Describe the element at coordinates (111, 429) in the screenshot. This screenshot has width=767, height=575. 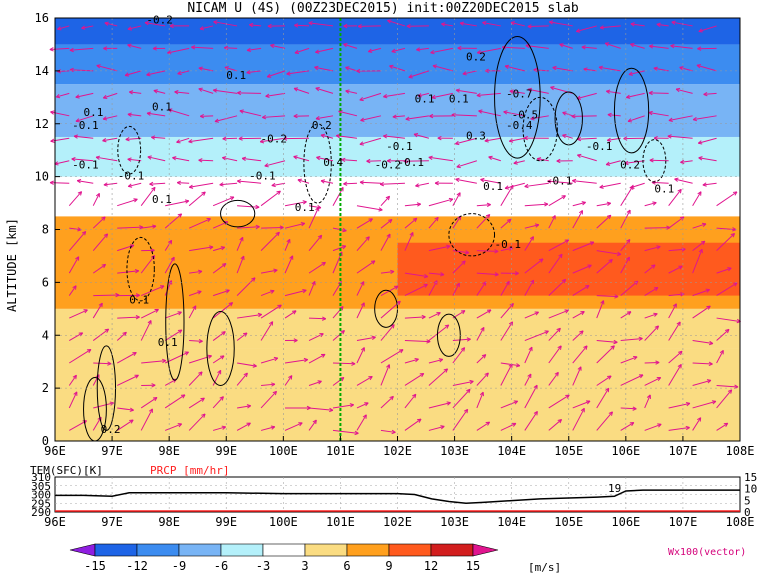
I see `contour-label: 0.2` at that location.